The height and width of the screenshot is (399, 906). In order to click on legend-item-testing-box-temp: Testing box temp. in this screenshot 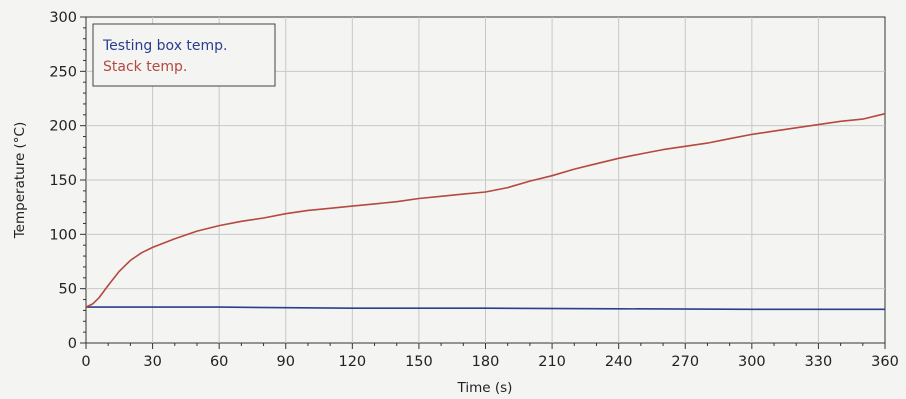, I will do `click(165, 46)`.